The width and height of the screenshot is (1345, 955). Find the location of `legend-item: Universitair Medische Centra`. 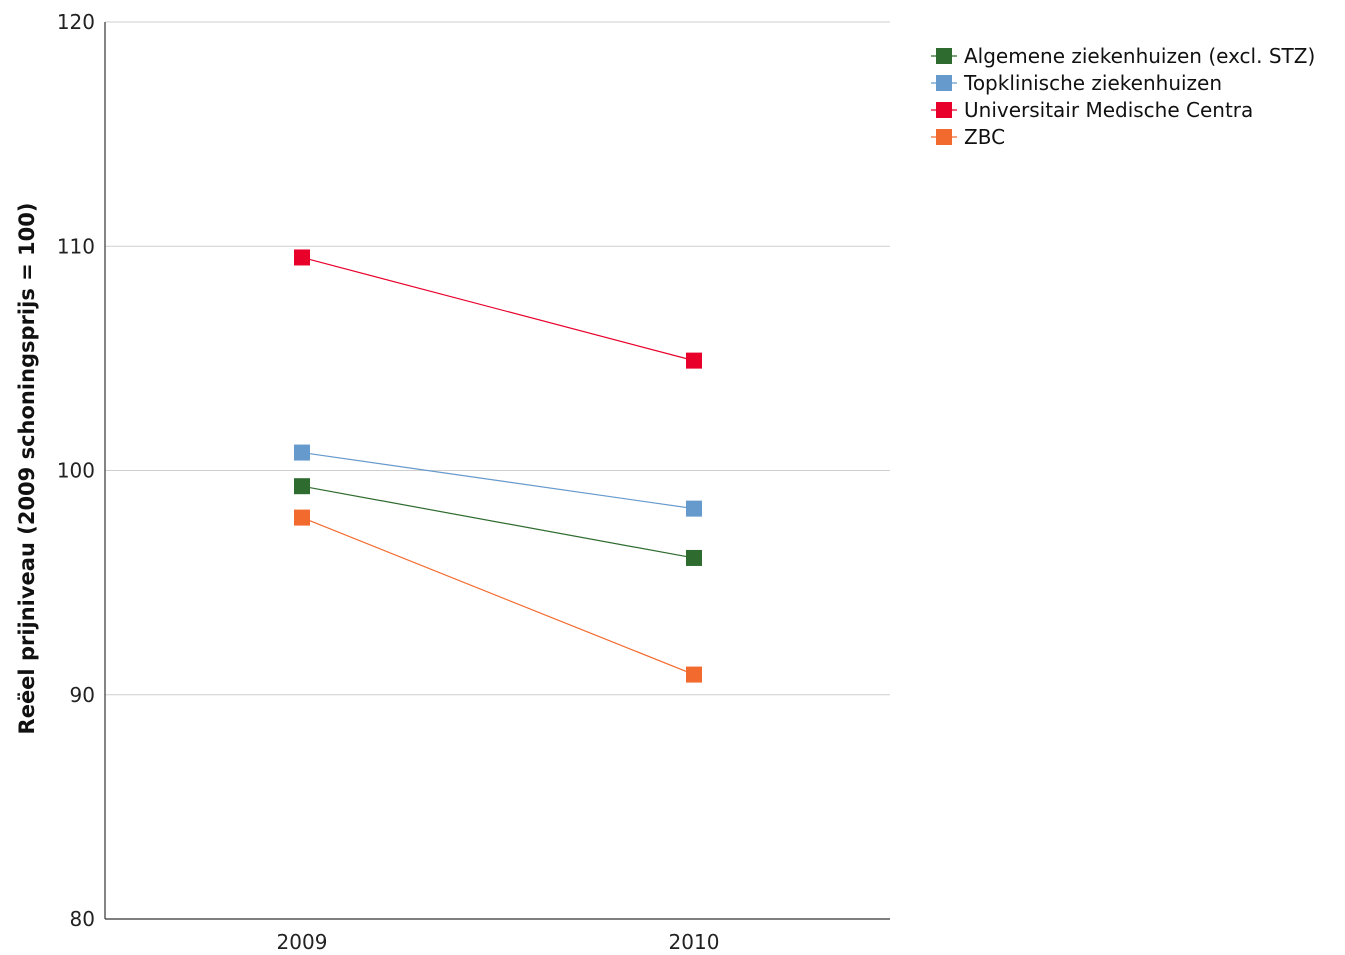

legend-item: Universitair Medische Centra is located at coordinates (1092, 110).